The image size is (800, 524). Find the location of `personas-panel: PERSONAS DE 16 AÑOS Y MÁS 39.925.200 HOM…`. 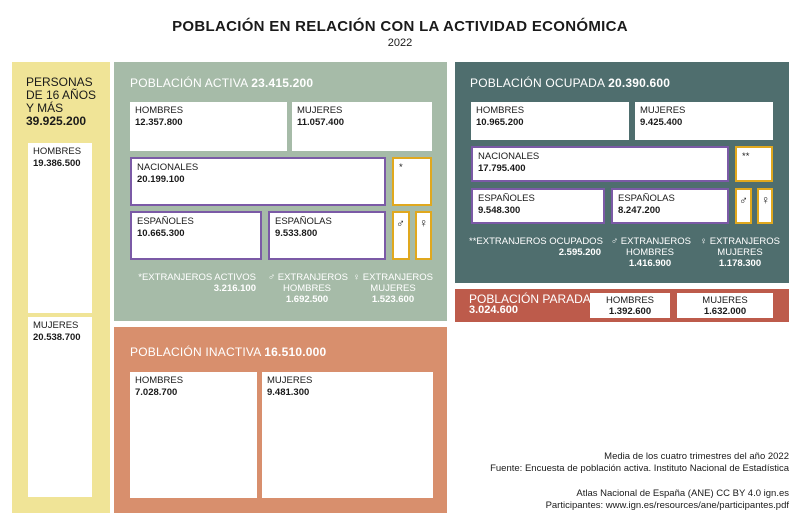

personas-panel: PERSONAS DE 16 AÑOS Y MÁS 39.925.200 HOM… is located at coordinates (61, 287).